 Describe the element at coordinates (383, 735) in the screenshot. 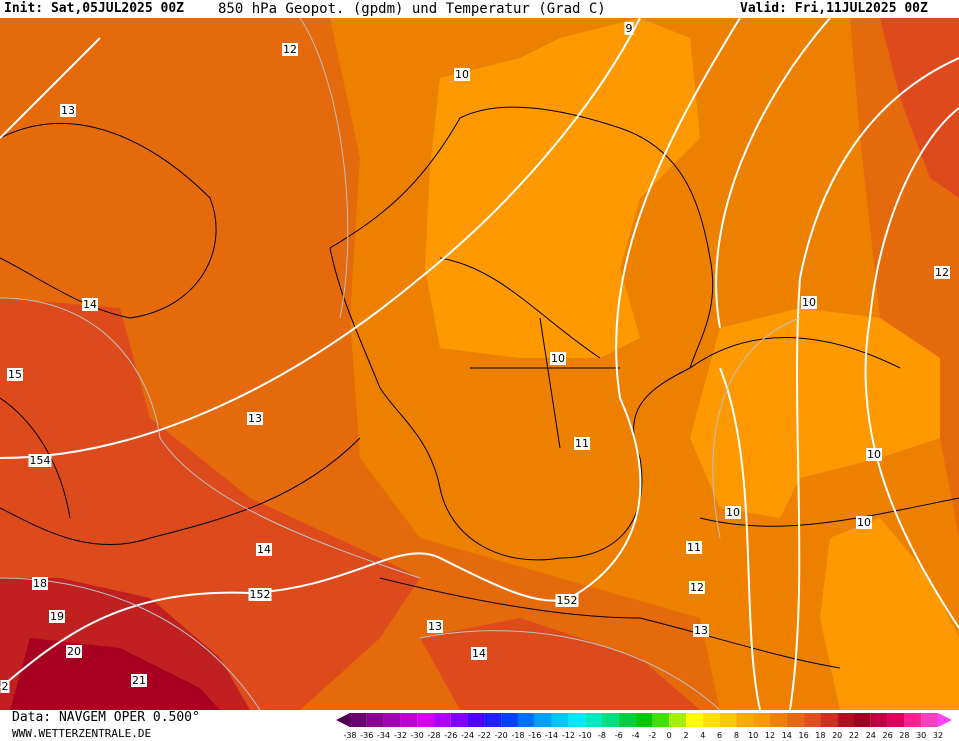

I see `scale-label: -34` at that location.